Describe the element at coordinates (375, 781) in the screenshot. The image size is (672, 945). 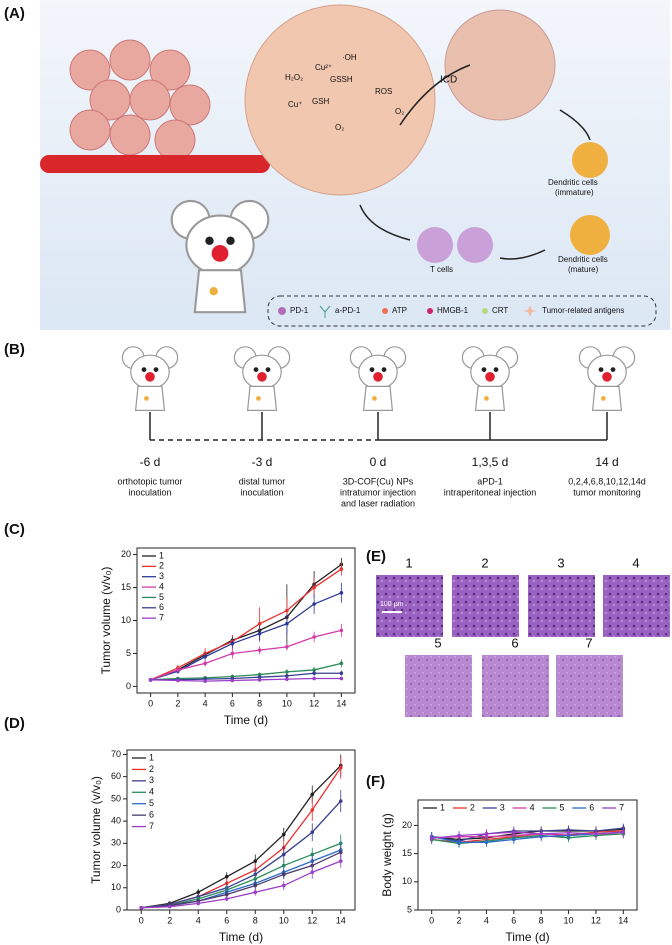
I see `panel-label: (F)` at that location.